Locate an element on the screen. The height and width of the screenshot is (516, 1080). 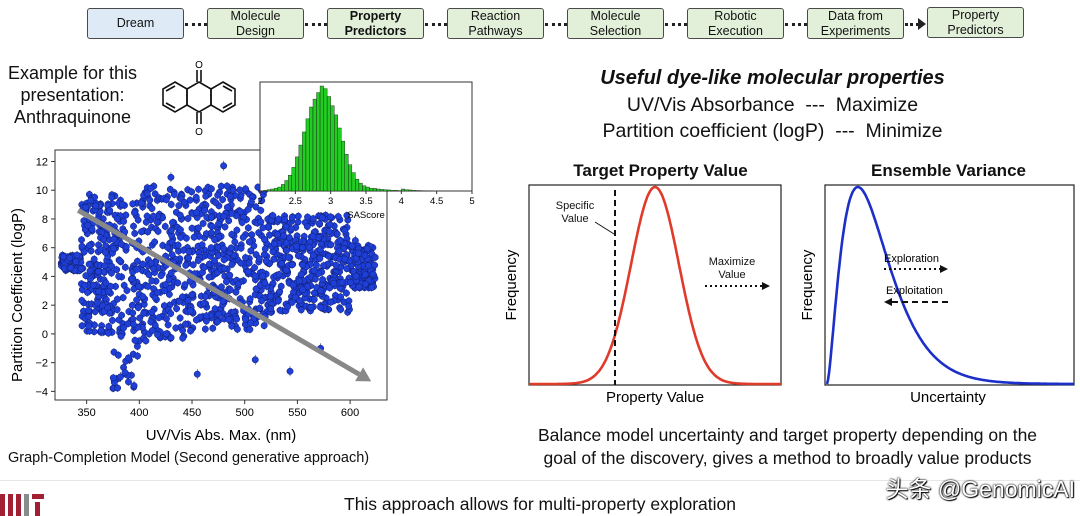
property-line-absorbance: UV/Vis Absorbance --- Maximize is located at coordinates (772, 105).